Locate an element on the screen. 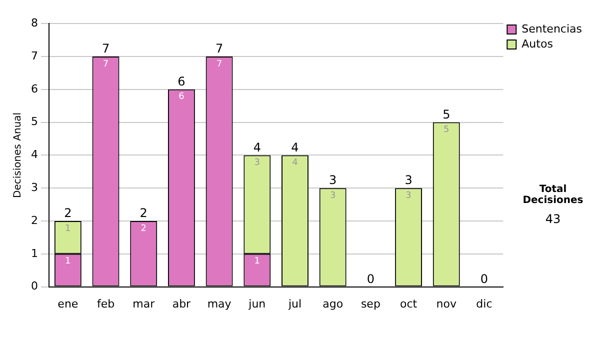 Image resolution: width=600 pixels, height=340 pixels. y-tick-label: 3 is located at coordinates (34, 187).